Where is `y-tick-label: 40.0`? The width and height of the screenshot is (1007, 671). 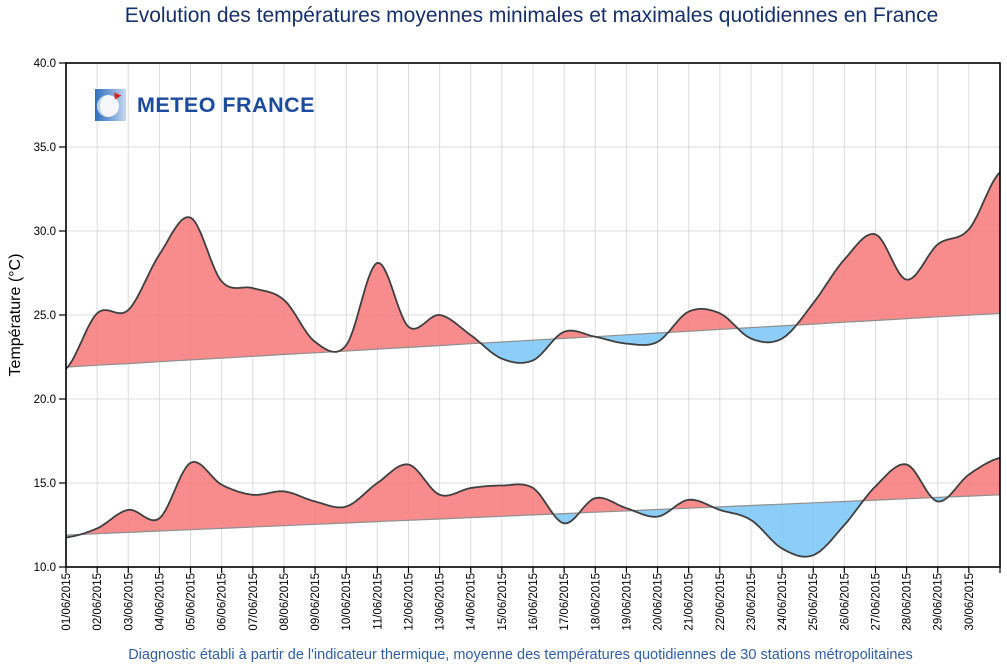
y-tick-label: 40.0 is located at coordinates (45, 64).